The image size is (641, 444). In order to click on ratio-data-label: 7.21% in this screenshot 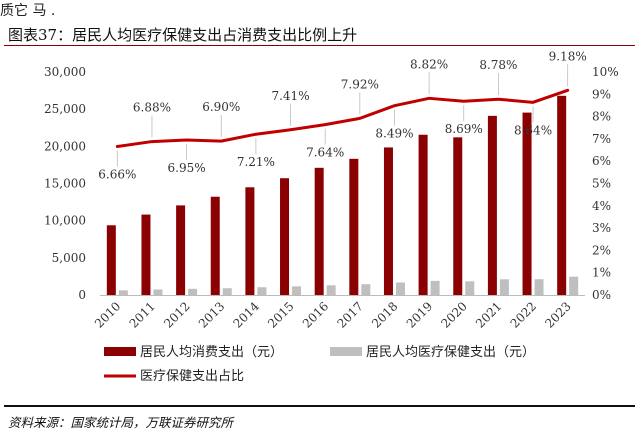, I will do `click(256, 162)`.